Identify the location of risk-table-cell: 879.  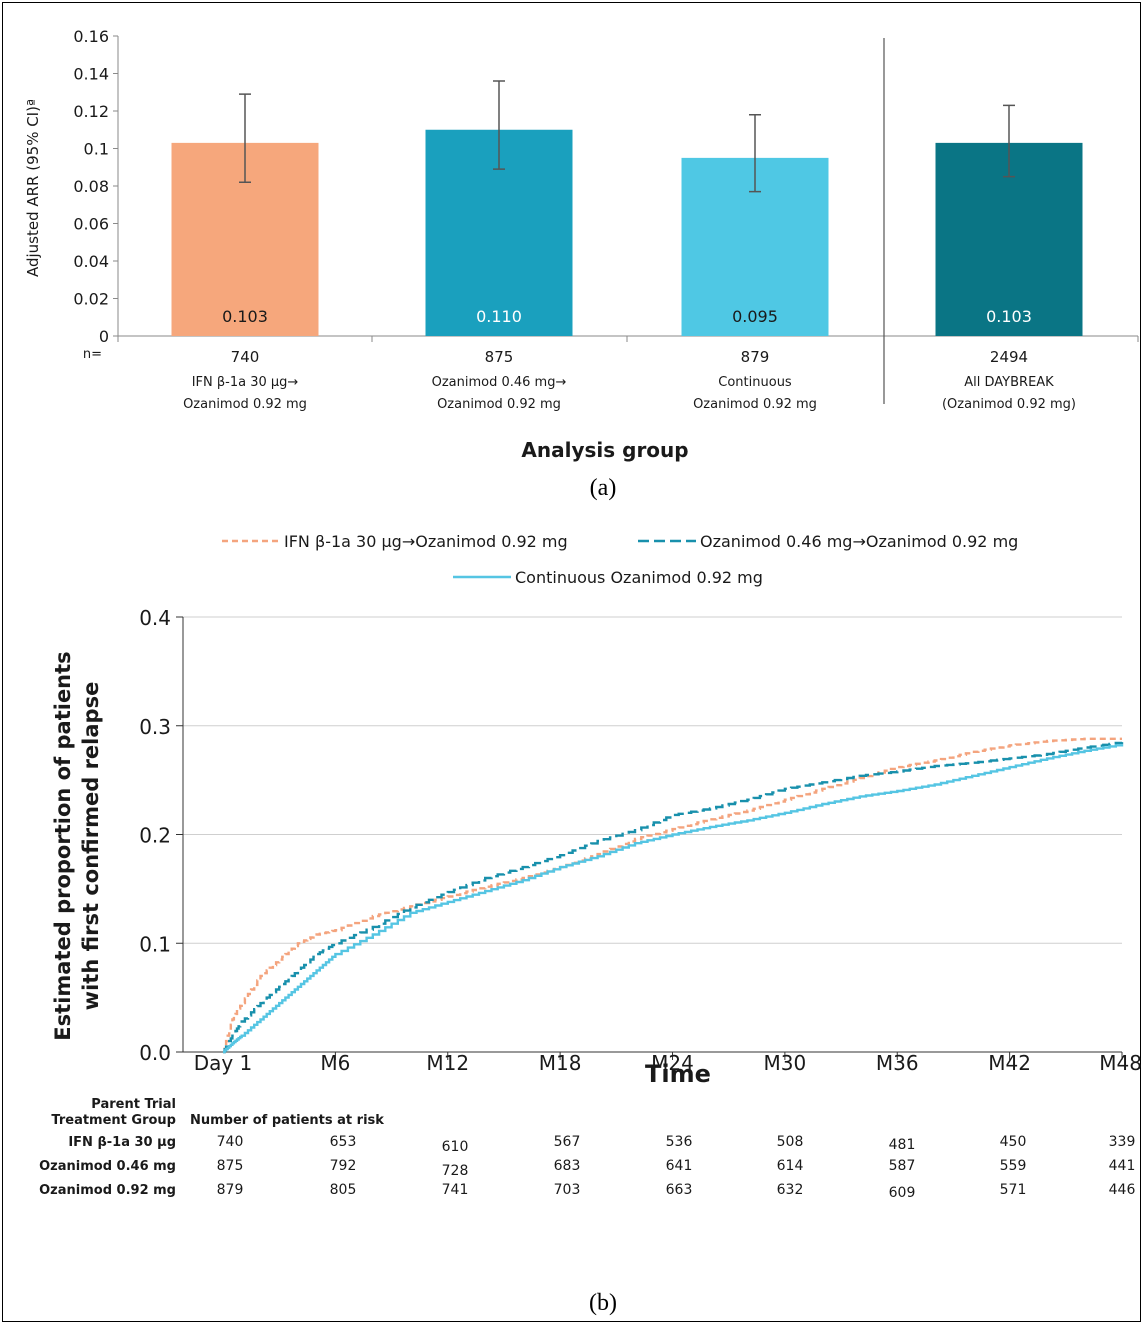
(230, 1190).